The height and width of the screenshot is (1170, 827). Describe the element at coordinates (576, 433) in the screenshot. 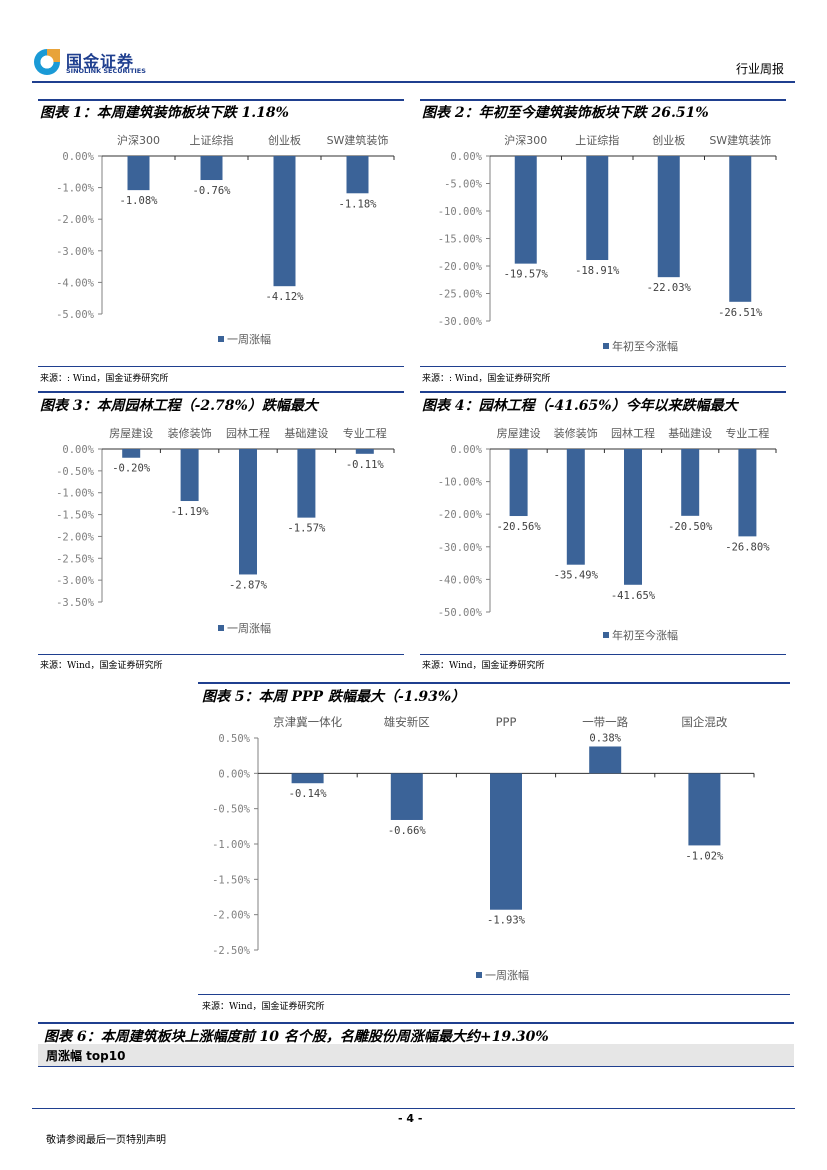

I see `category-label: 装修装饰` at that location.